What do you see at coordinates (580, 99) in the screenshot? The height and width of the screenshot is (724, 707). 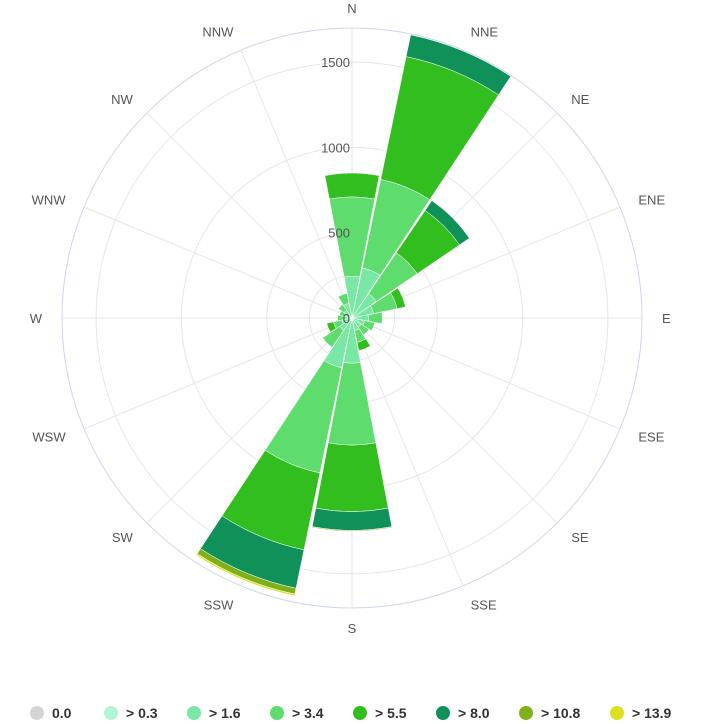 I see `direction-label-NE: NE` at bounding box center [580, 99].